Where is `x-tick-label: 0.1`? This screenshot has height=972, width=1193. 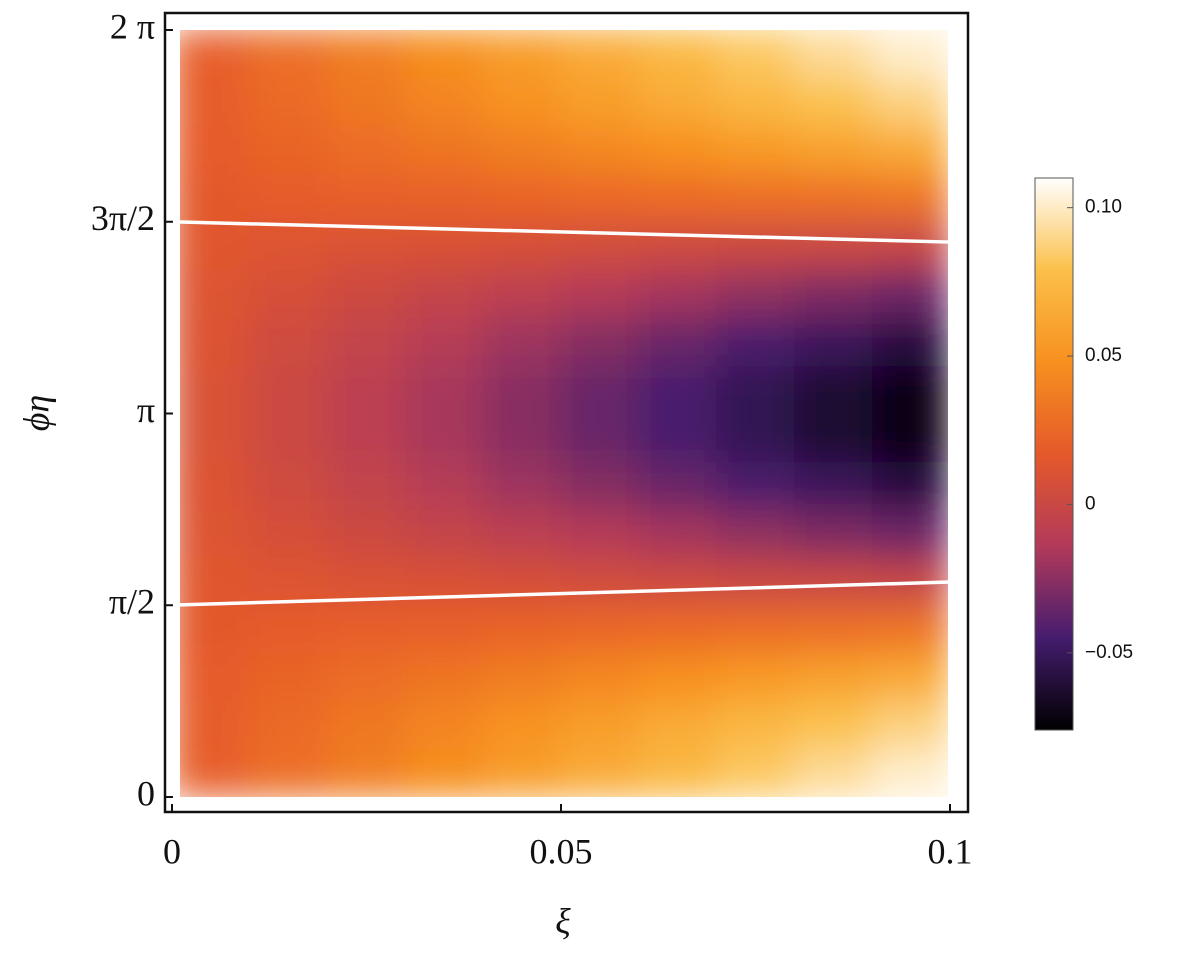 x-tick-label: 0.1 is located at coordinates (950, 851).